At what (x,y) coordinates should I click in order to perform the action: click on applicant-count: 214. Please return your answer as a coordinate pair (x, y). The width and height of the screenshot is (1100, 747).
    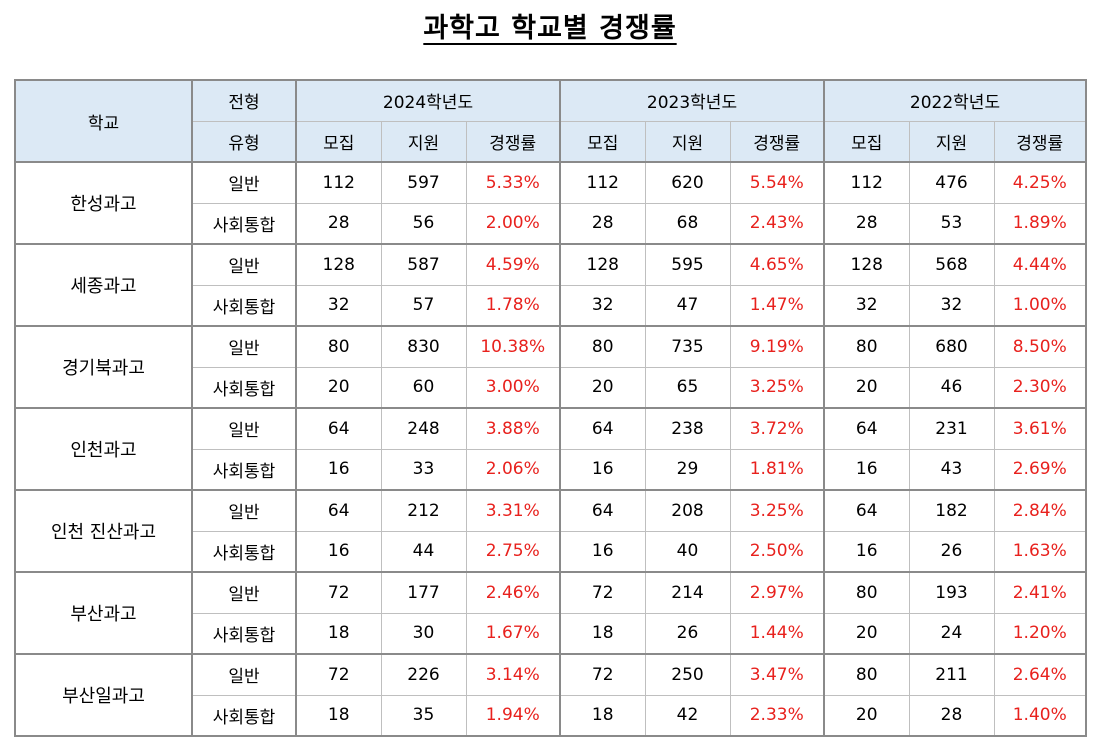
    Looking at the image, I should click on (687, 592).